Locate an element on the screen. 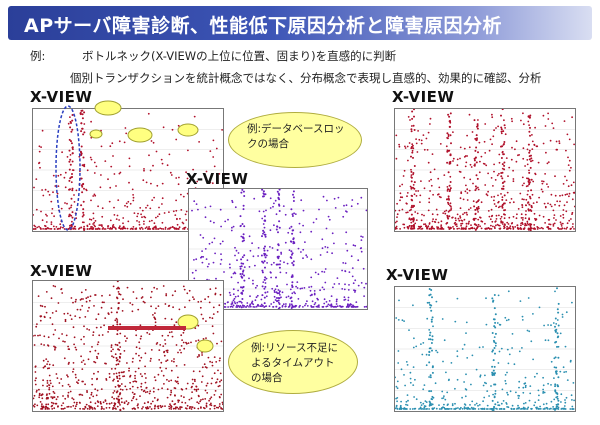 The height and width of the screenshot is (425, 600). callout-db-lock: 例:データベースロックの場合 is located at coordinates (295, 140).